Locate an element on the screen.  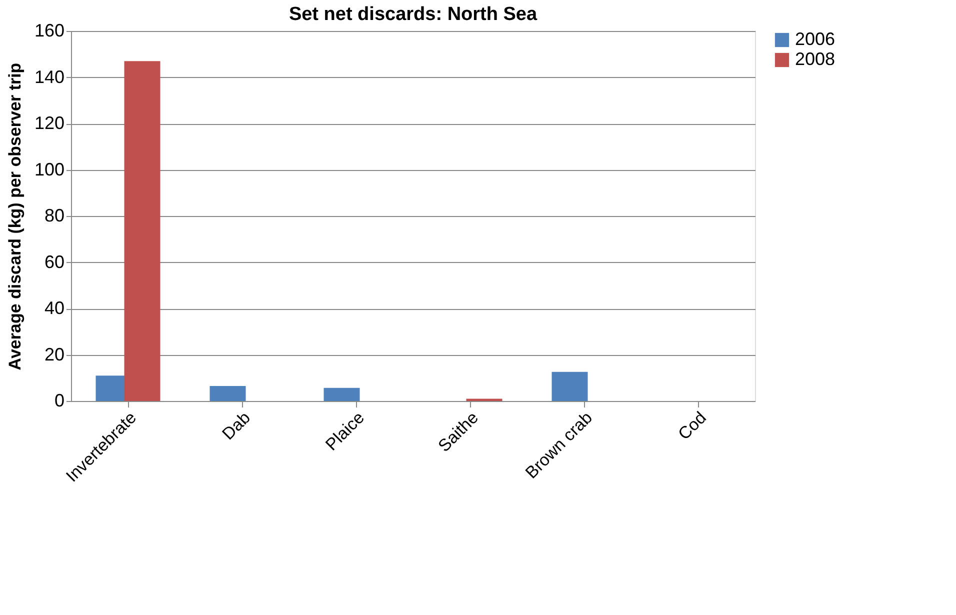
y-axis-title: Average discard (kg) per observer trip is located at coordinates (14, 216).